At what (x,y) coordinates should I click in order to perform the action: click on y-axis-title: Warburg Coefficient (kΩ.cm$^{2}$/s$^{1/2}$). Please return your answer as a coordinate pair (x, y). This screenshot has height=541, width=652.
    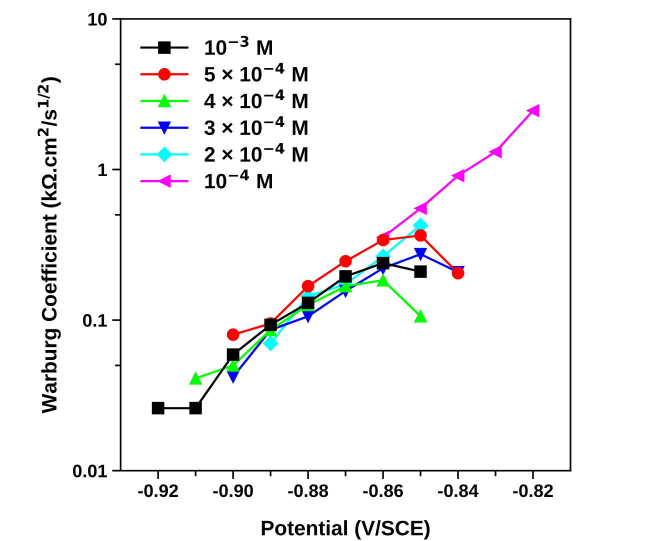
    Looking at the image, I should click on (49, 245).